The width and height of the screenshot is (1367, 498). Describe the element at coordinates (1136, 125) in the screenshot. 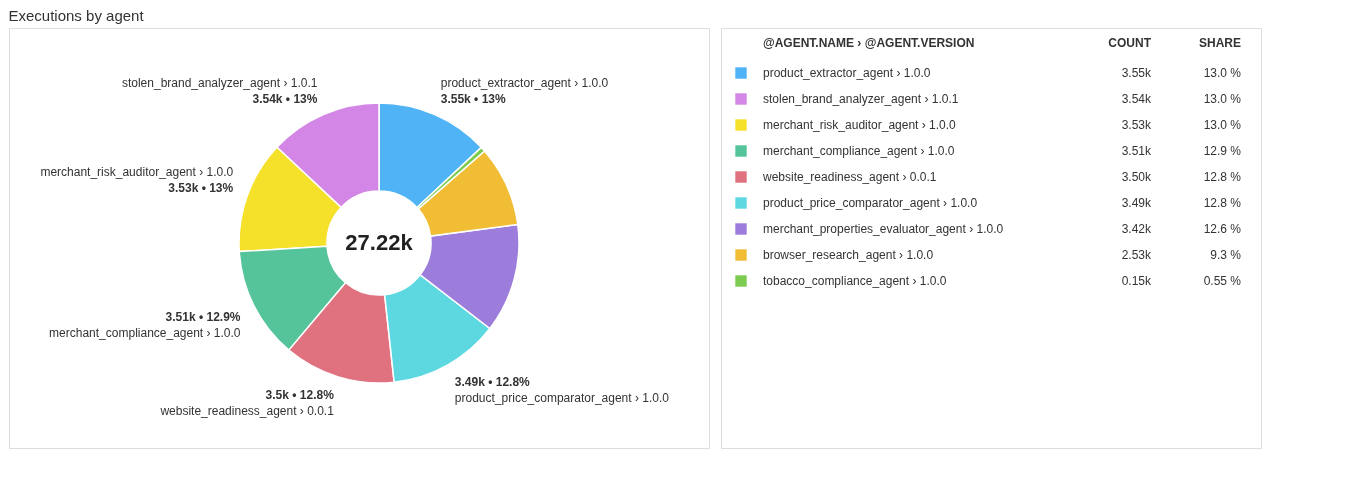

I see `text: 3.53k` at that location.